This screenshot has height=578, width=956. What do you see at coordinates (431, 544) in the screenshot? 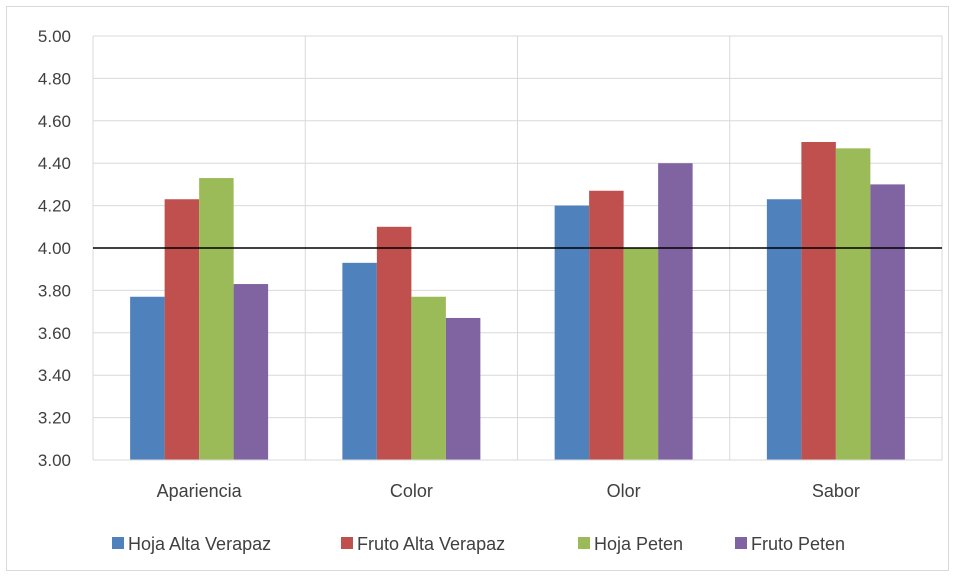
I see `legend-label: Fruto Alta Verapaz` at bounding box center [431, 544].